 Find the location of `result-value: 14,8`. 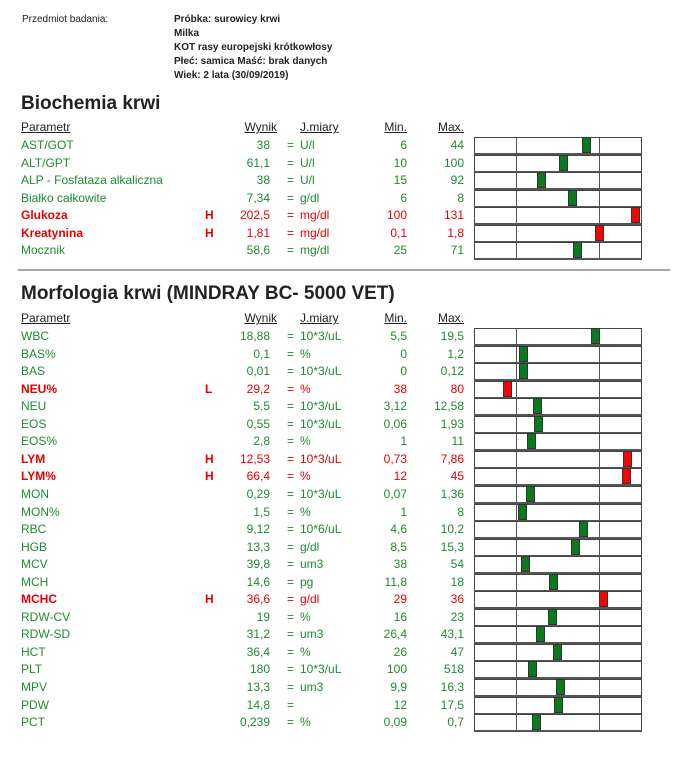

result-value: 14,8 is located at coordinates (258, 705).